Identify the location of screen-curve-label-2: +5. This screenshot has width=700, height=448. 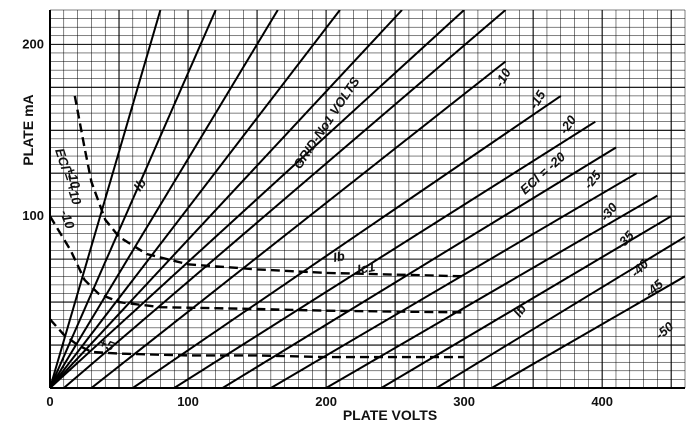
(107, 344).